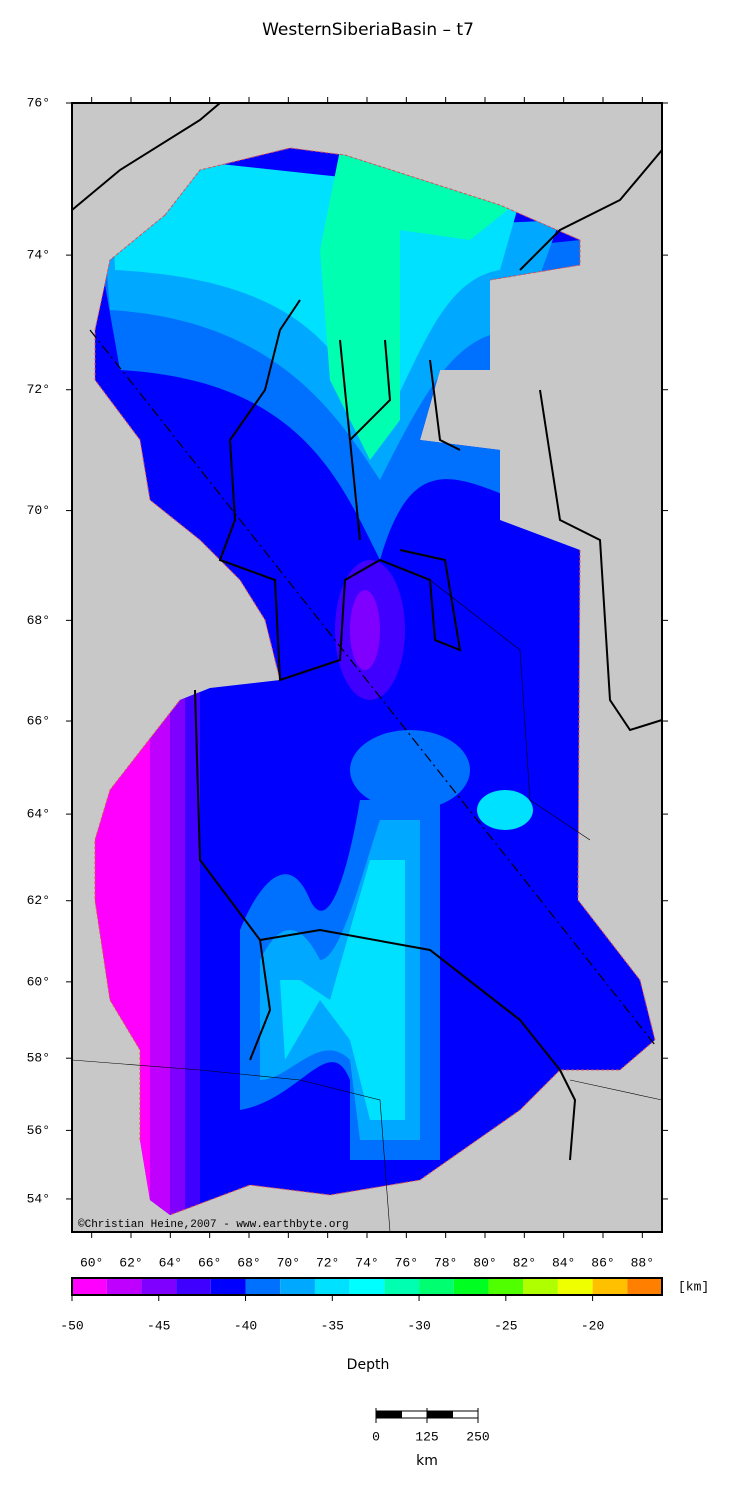  Describe the element at coordinates (477, 1436) in the screenshot. I see `scale-label: 250` at that location.